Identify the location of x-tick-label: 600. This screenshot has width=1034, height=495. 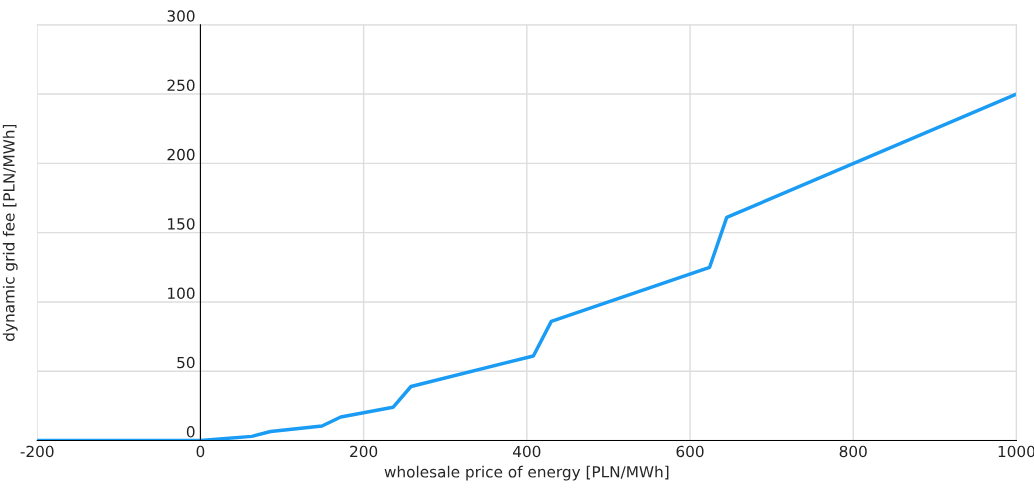
(690, 451).